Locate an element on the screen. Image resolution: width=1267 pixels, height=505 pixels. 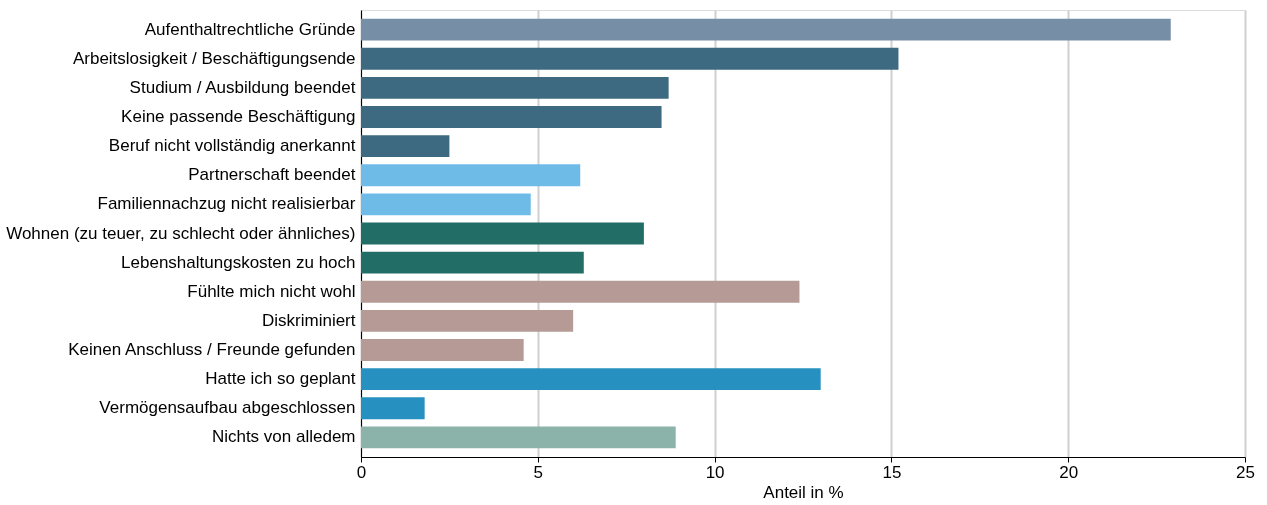
x-tick-label: 20 is located at coordinates (1069, 472).